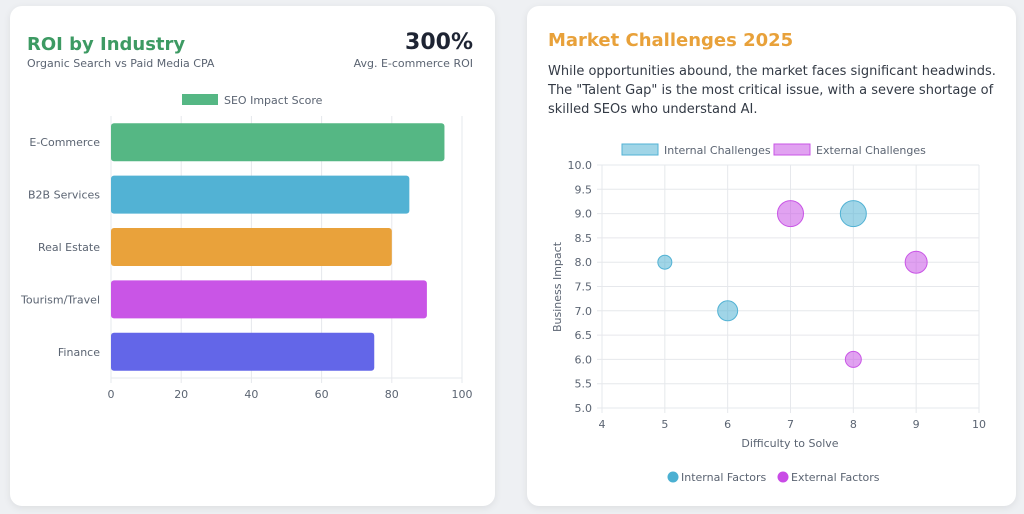 The image size is (1024, 514). Describe the element at coordinates (789, 443) in the screenshot. I see `x-axis-title: Difficulty to Solve` at that location.